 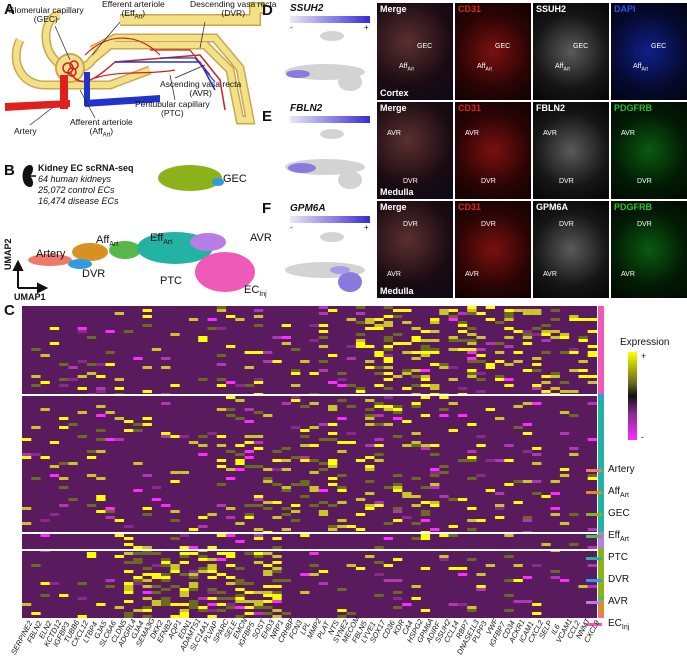 What do you see at coordinates (581, 46) in the screenshot?
I see `micrograph-annotation: GEC` at bounding box center [581, 46].